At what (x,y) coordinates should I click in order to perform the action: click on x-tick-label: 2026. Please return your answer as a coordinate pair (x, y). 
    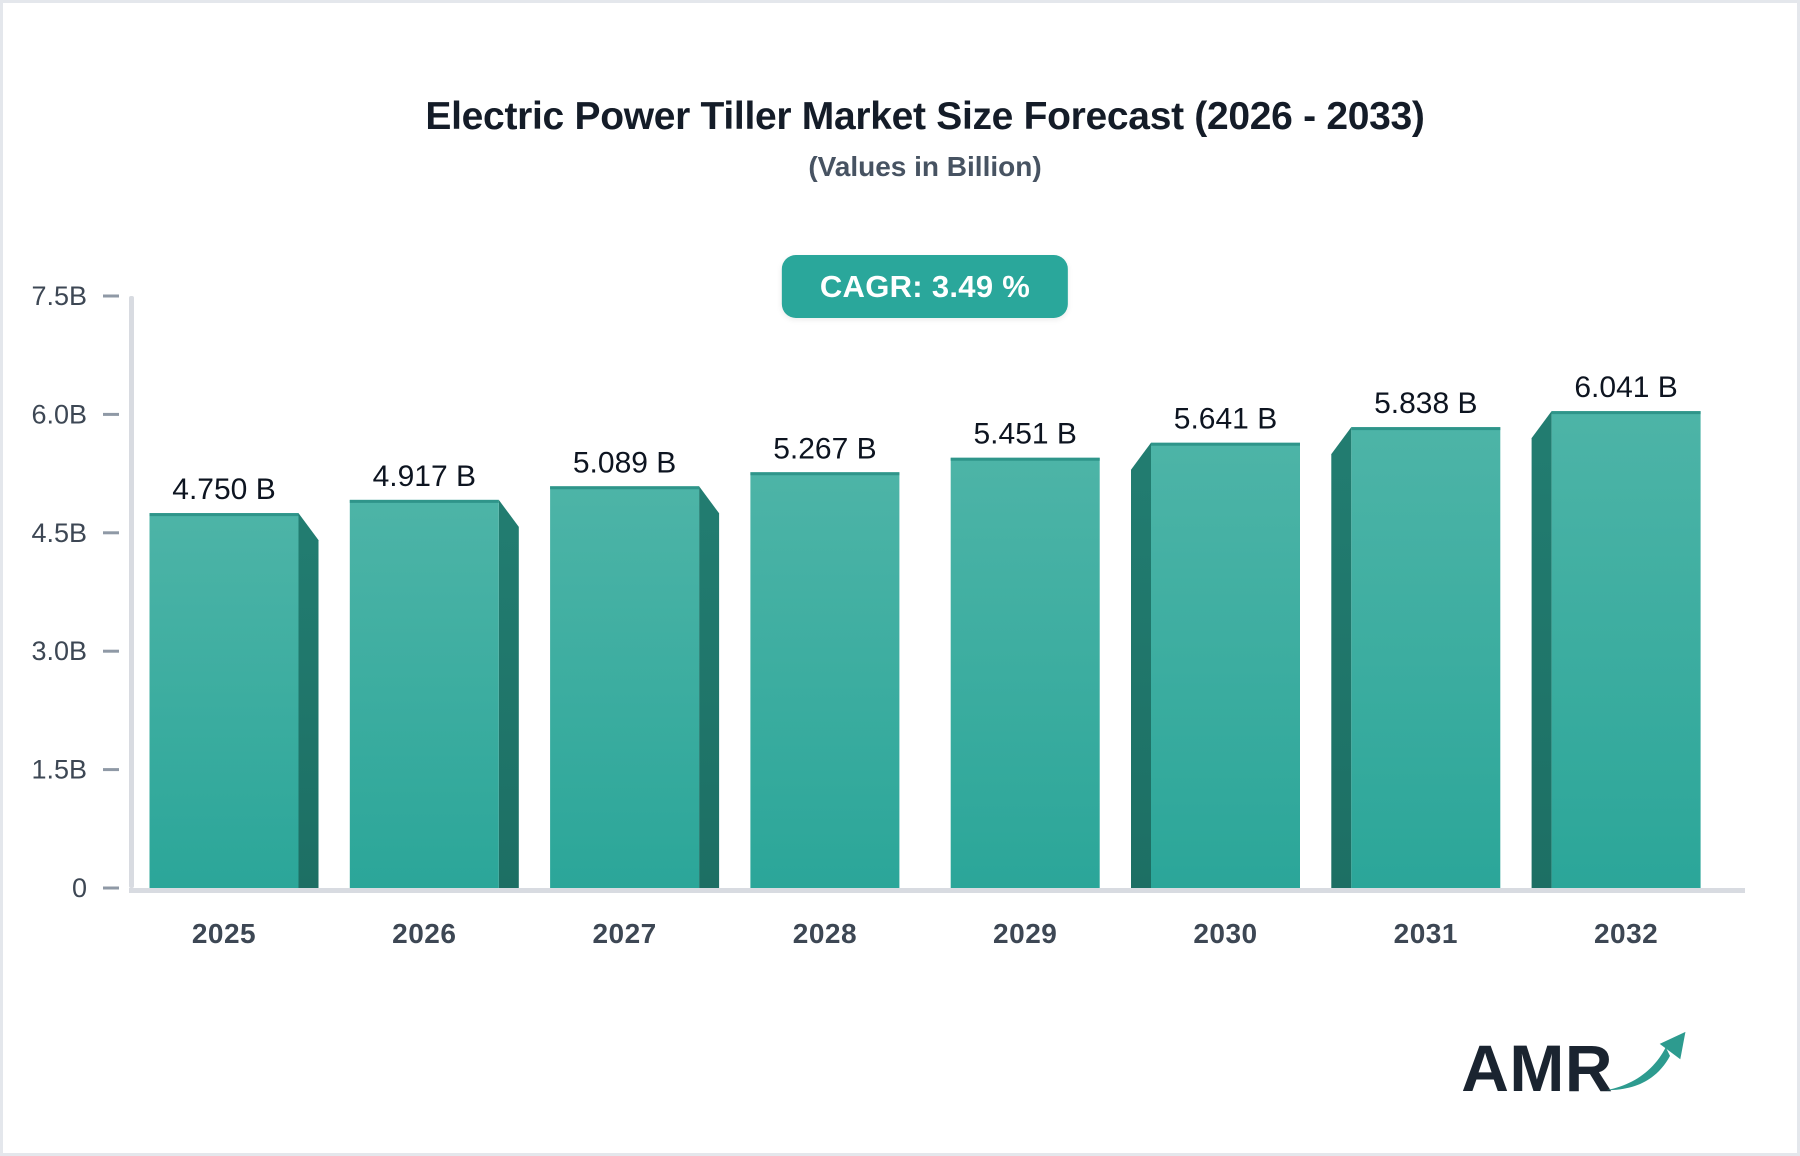
    Looking at the image, I should click on (424, 933).